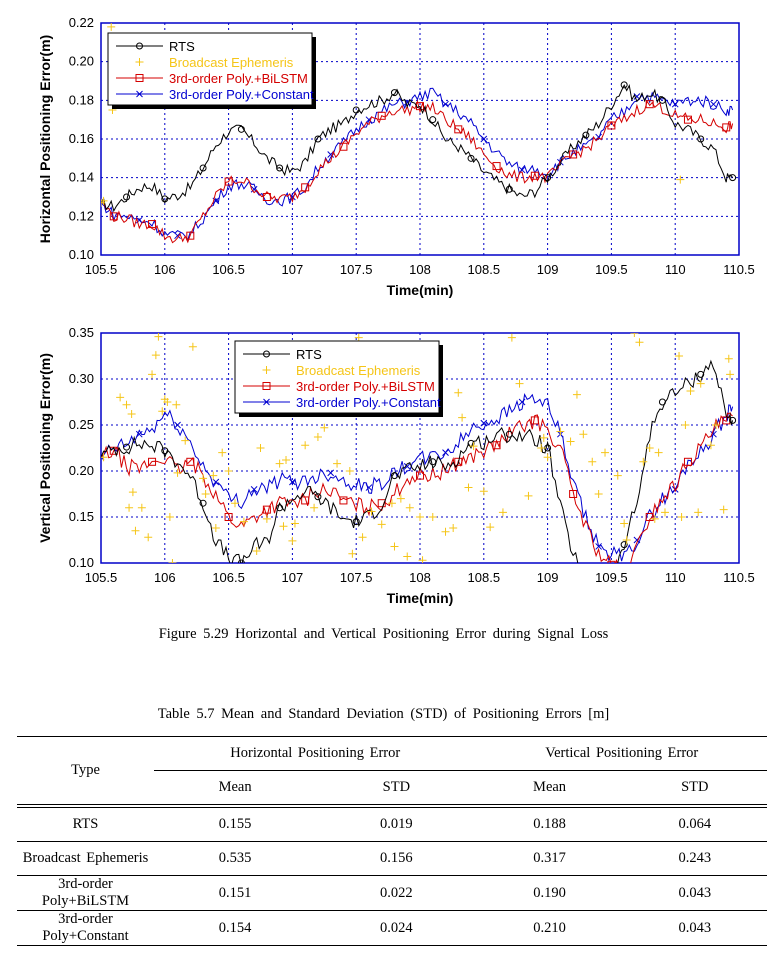  What do you see at coordinates (549, 893) in the screenshot?
I see `cell: 0.190` at bounding box center [549, 893].